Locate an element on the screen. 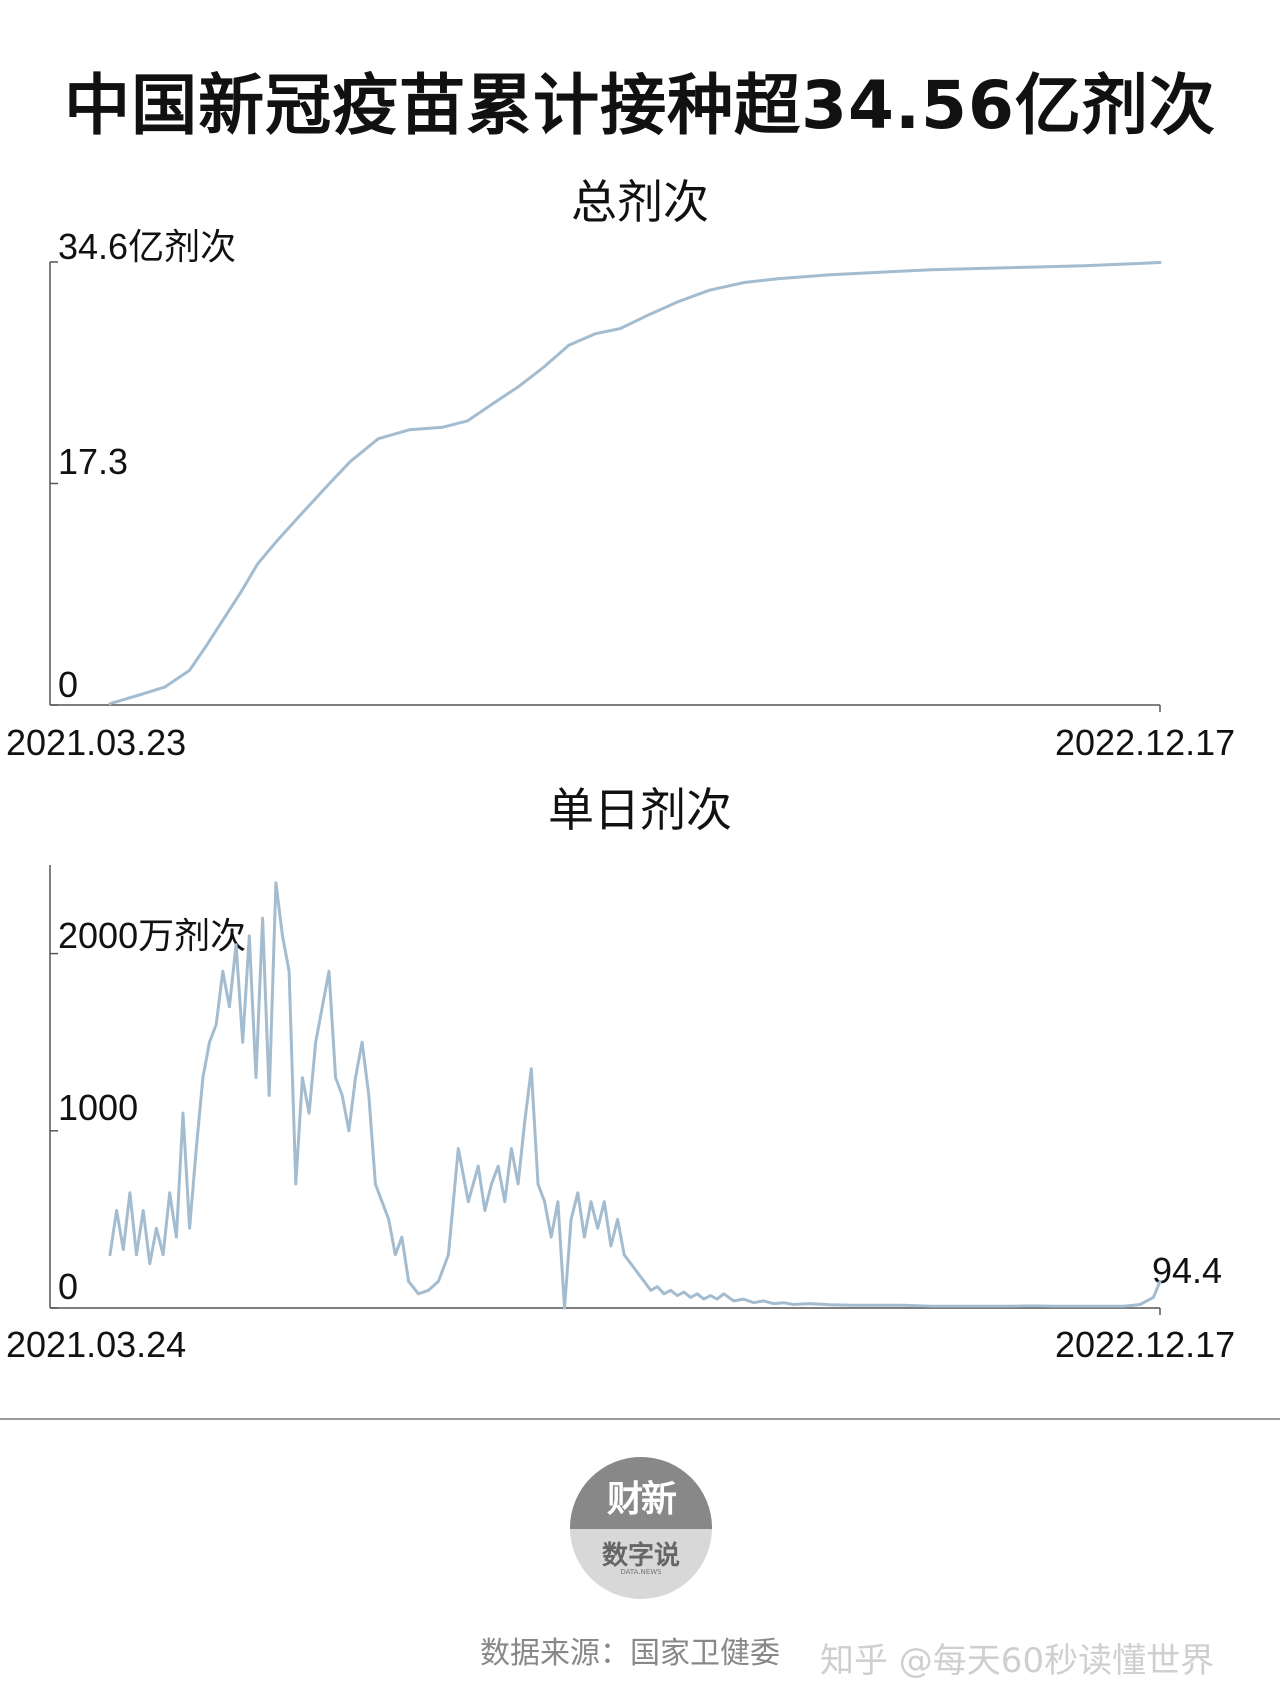 This screenshot has width=1280, height=1707. y-top-label-cumulative: 34.6亿剂次 is located at coordinates (147, 246).